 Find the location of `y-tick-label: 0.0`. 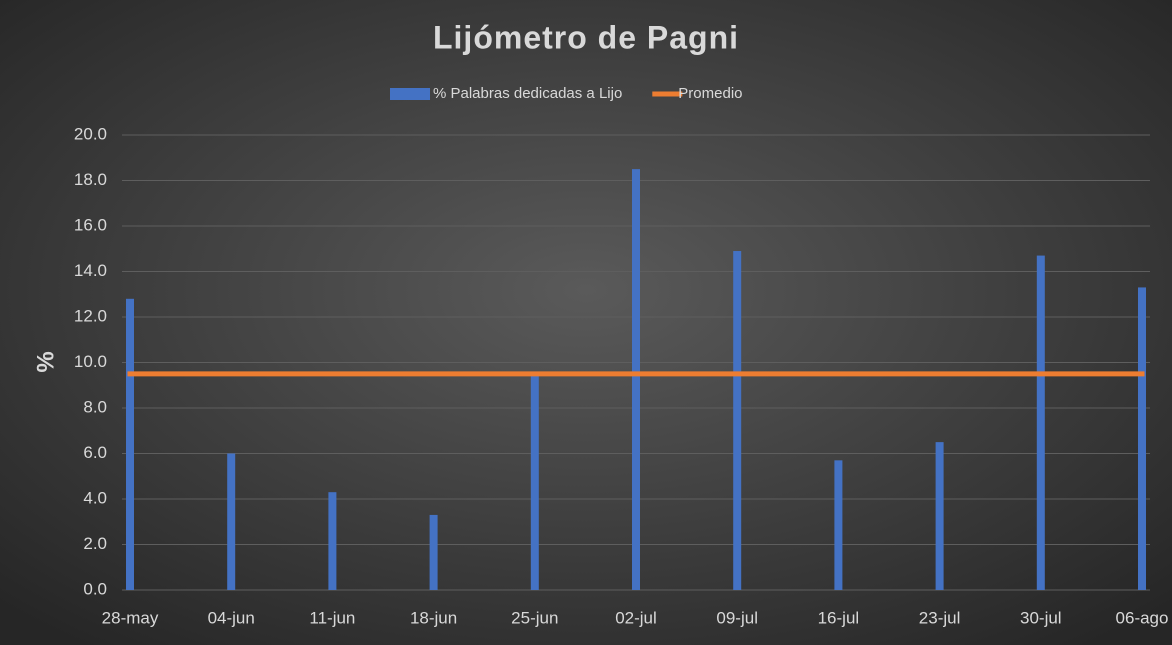

y-tick-label: 0.0 is located at coordinates (95, 588).